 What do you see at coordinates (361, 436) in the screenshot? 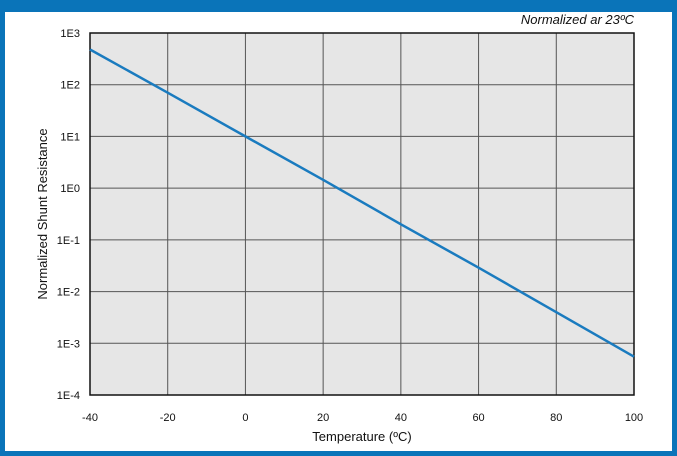
I see `x-axis-title: Temperature (ºC)` at bounding box center [361, 436].